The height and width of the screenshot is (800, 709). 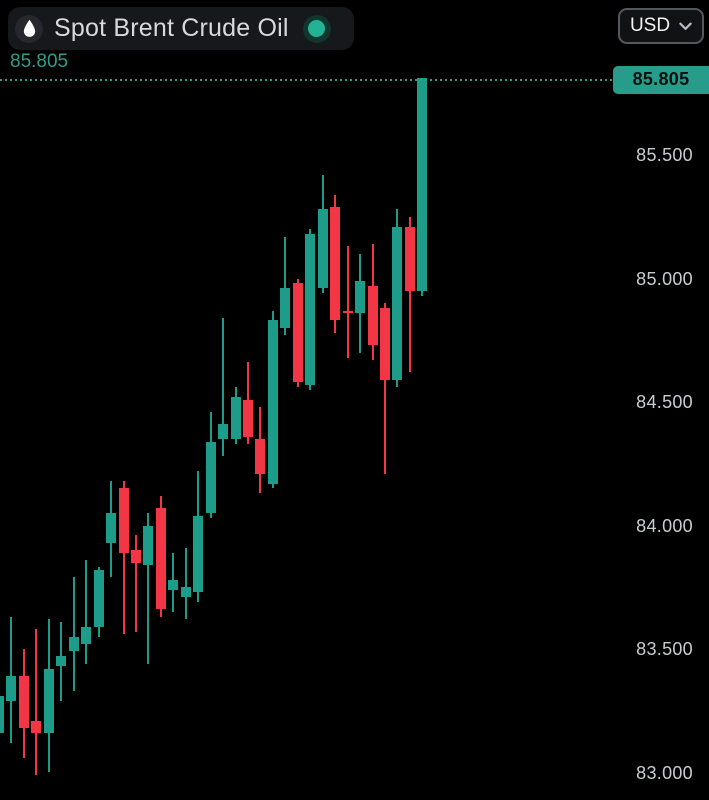 What do you see at coordinates (664, 155) in the screenshot?
I see `price-axis-tick: 85.500` at bounding box center [664, 155].